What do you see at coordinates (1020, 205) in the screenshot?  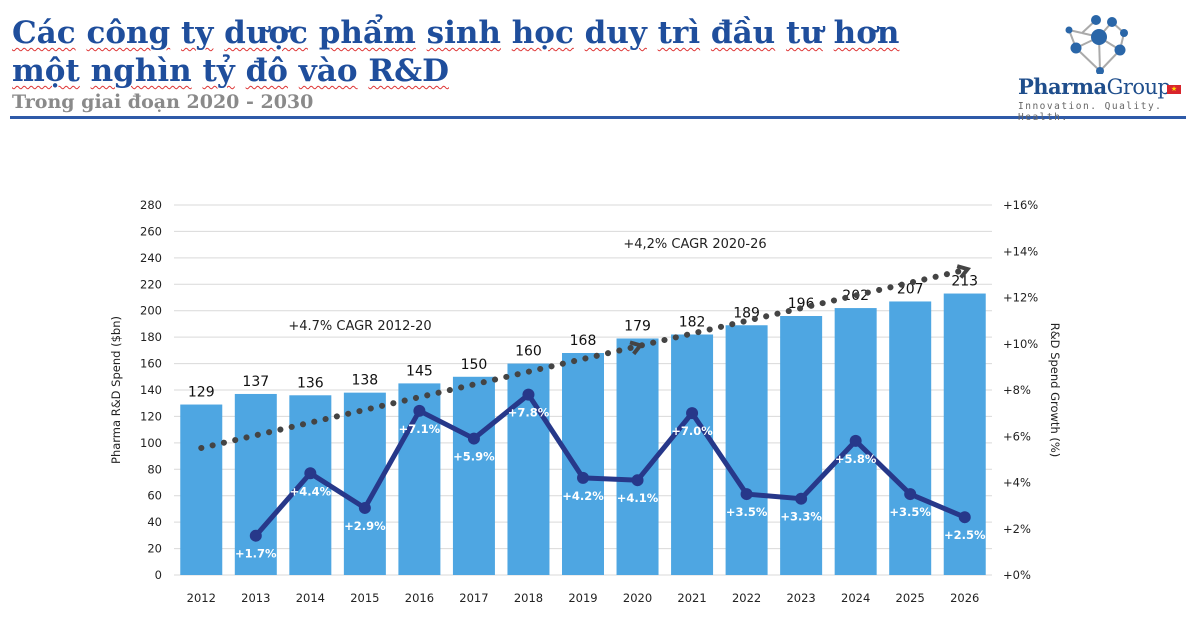 I see `y2-tick-label: +16%` at bounding box center [1020, 205].